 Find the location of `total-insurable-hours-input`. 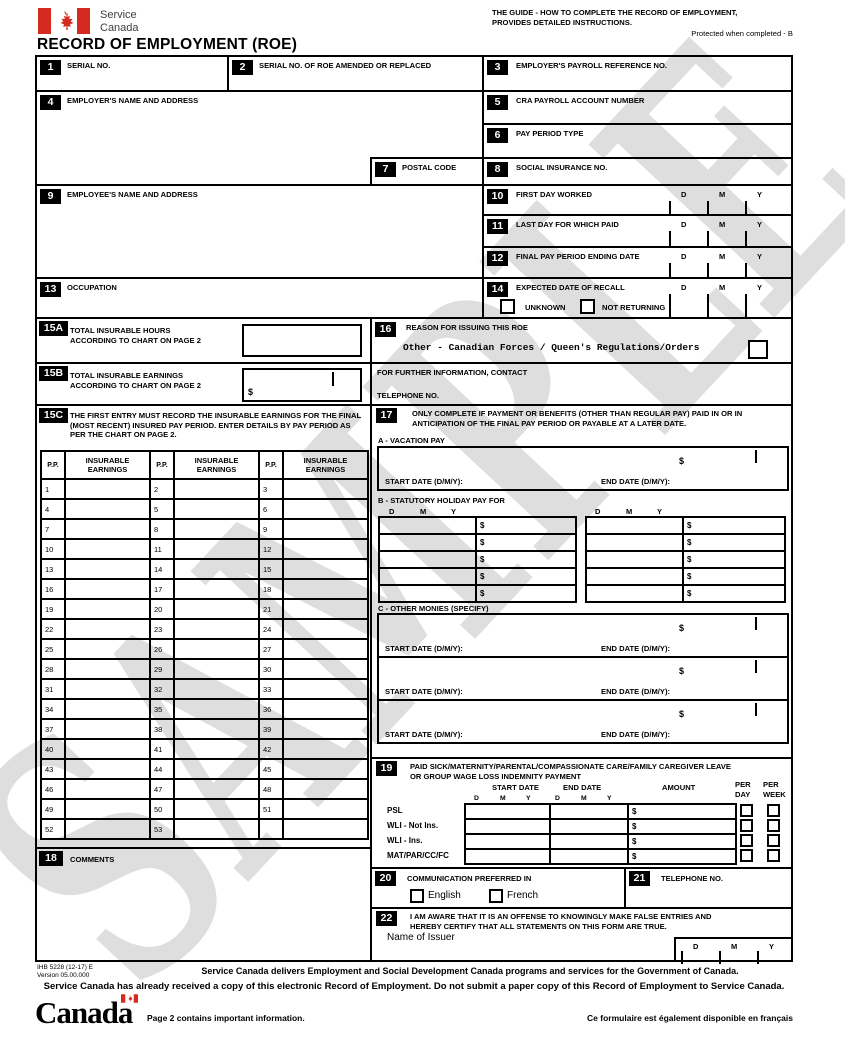

total-insurable-hours-input is located at coordinates (302, 340).